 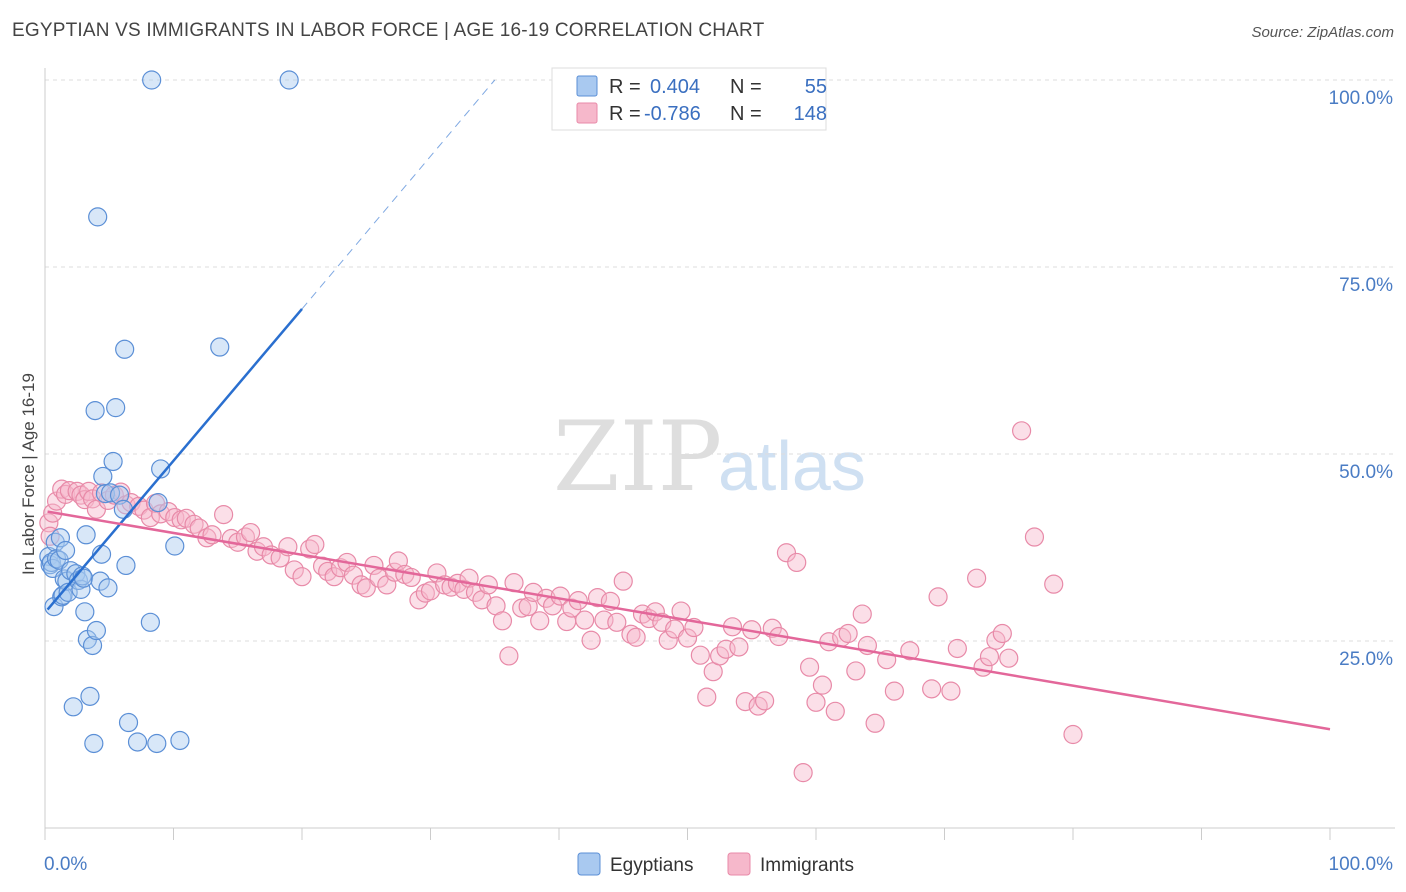 I want to click on legend-box, so click(x=689, y=99).